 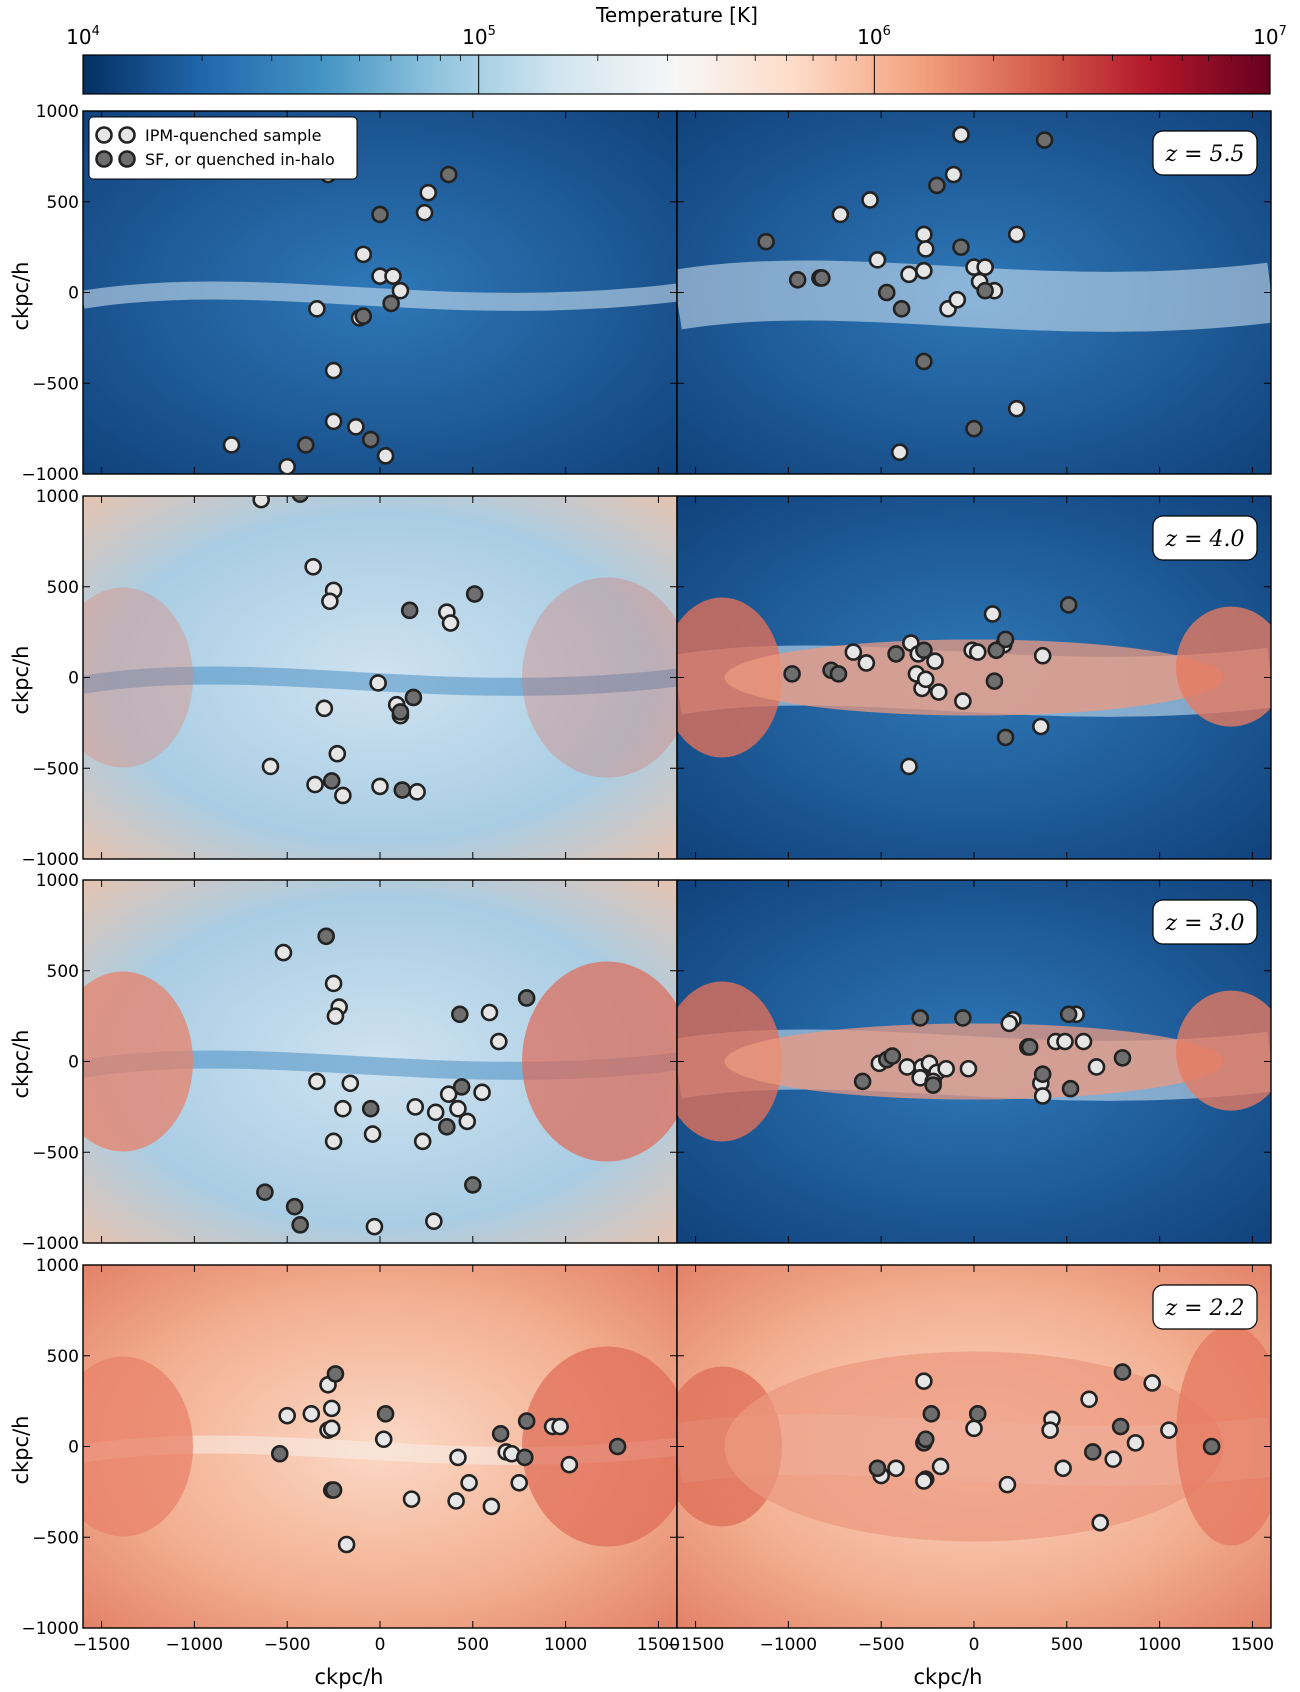 What do you see at coordinates (127, 135) in the screenshot?
I see `legend-marker-ipm-quenched-right` at bounding box center [127, 135].